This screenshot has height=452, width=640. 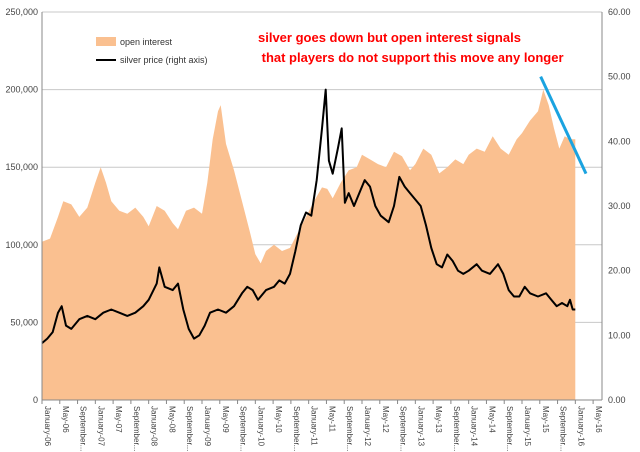 I want to click on x-tick-label: January-09, so click(x=207, y=426).